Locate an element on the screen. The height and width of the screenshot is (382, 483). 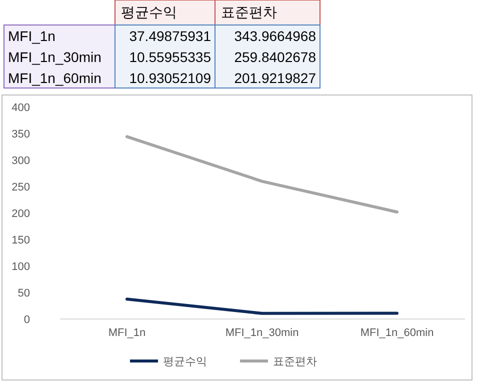
y-tick-label: 50 is located at coordinates (24, 294).